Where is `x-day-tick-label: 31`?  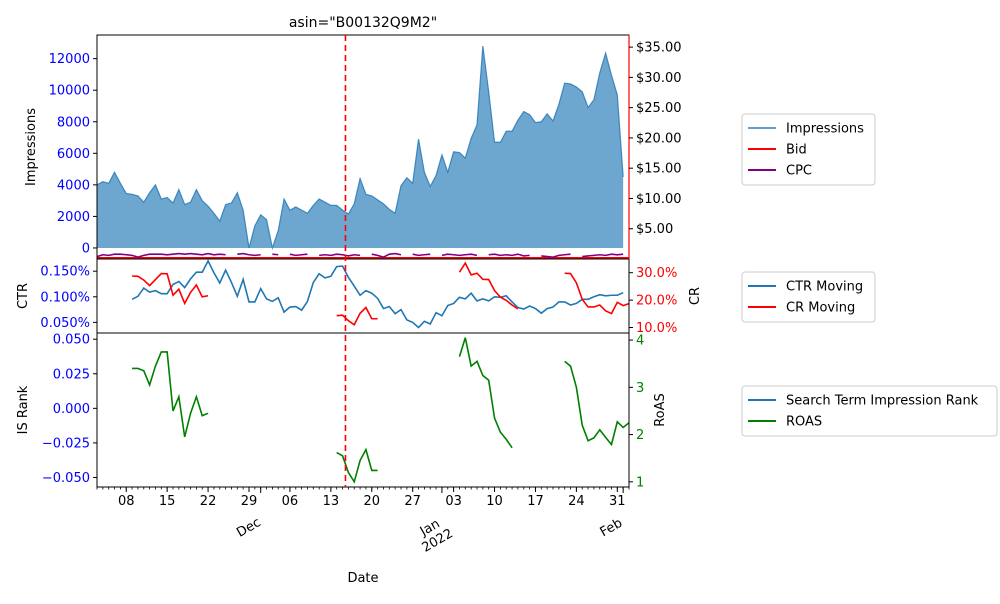 x-day-tick-label: 31 is located at coordinates (617, 501).